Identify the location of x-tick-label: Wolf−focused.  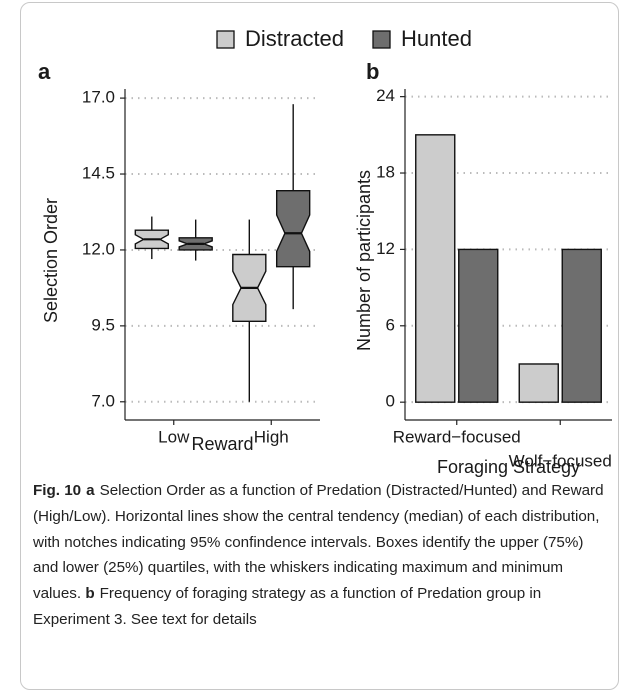
(560, 460).